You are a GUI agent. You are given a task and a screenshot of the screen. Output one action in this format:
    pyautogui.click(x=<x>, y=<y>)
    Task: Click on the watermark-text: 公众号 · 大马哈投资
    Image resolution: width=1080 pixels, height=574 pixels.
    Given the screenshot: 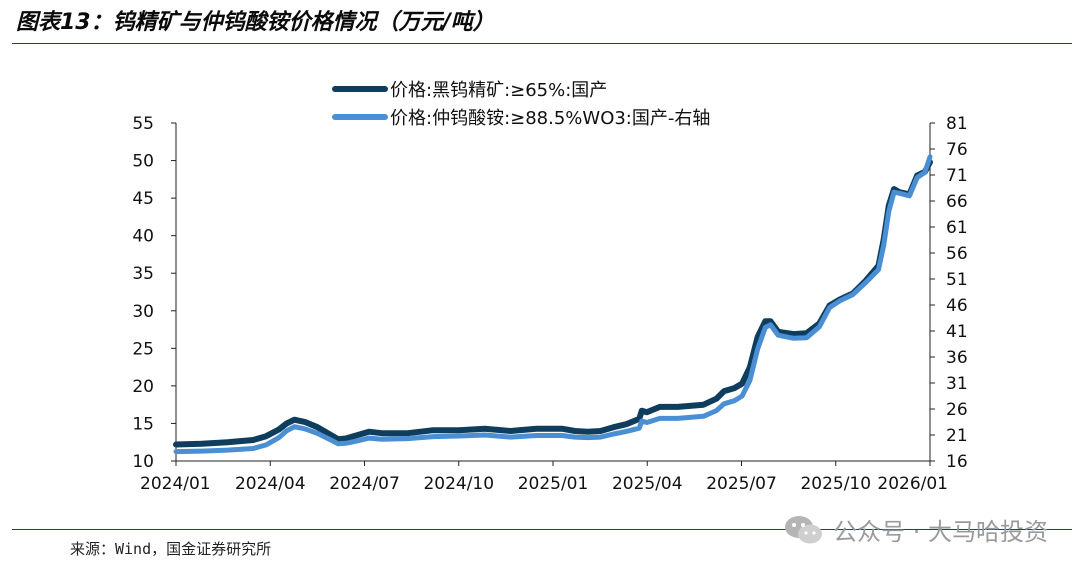 What is the action you would take?
    pyautogui.click(x=940, y=532)
    